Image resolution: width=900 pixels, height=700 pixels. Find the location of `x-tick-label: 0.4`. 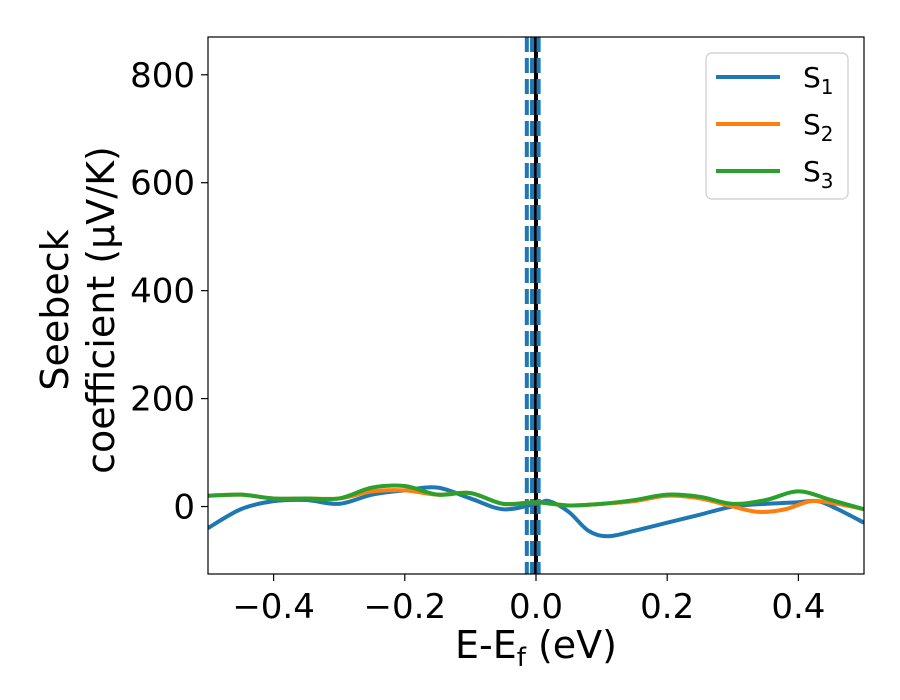

x-tick-label: 0.4 is located at coordinates (798, 607).